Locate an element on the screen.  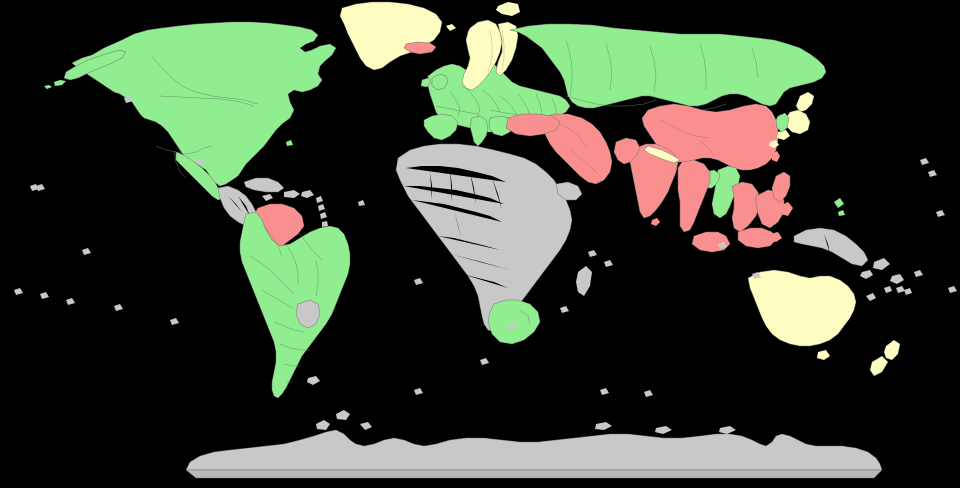
region-japan is located at coordinates (792, 119).